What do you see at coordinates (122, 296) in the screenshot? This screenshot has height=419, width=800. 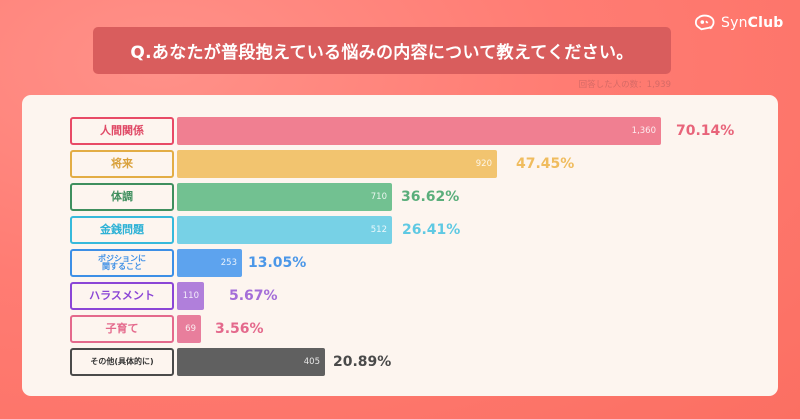 I see `category-label: ハラスメント` at bounding box center [122, 296].